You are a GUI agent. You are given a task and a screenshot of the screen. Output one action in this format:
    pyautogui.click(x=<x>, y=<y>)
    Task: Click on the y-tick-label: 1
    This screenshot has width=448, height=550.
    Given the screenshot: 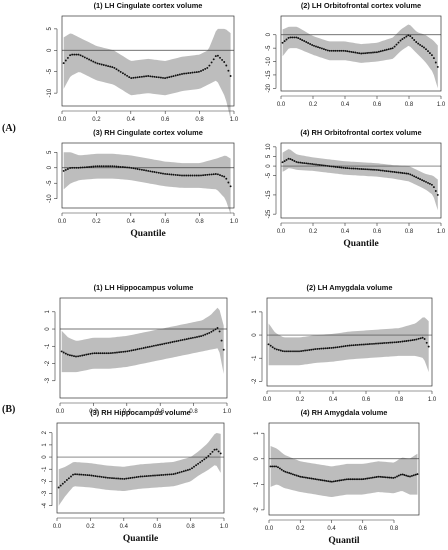 What is the action you would take?
    pyautogui.click(x=257, y=433)
    